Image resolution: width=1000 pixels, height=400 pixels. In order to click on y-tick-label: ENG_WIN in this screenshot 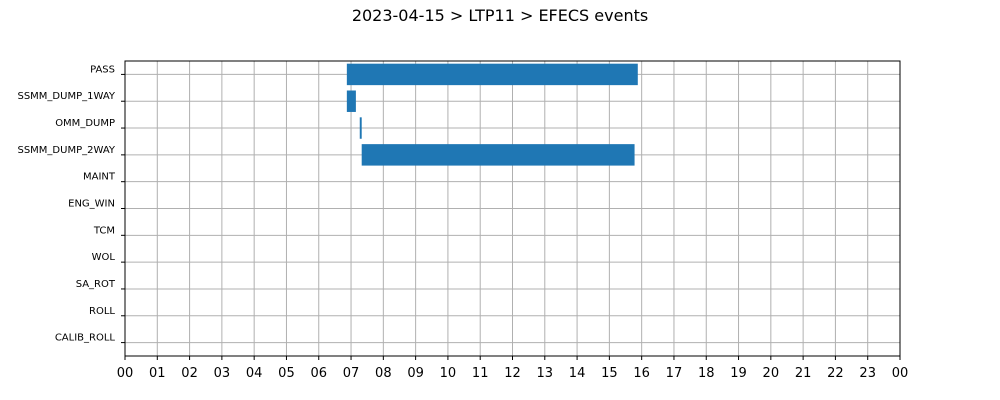, I will do `click(91, 204)`.